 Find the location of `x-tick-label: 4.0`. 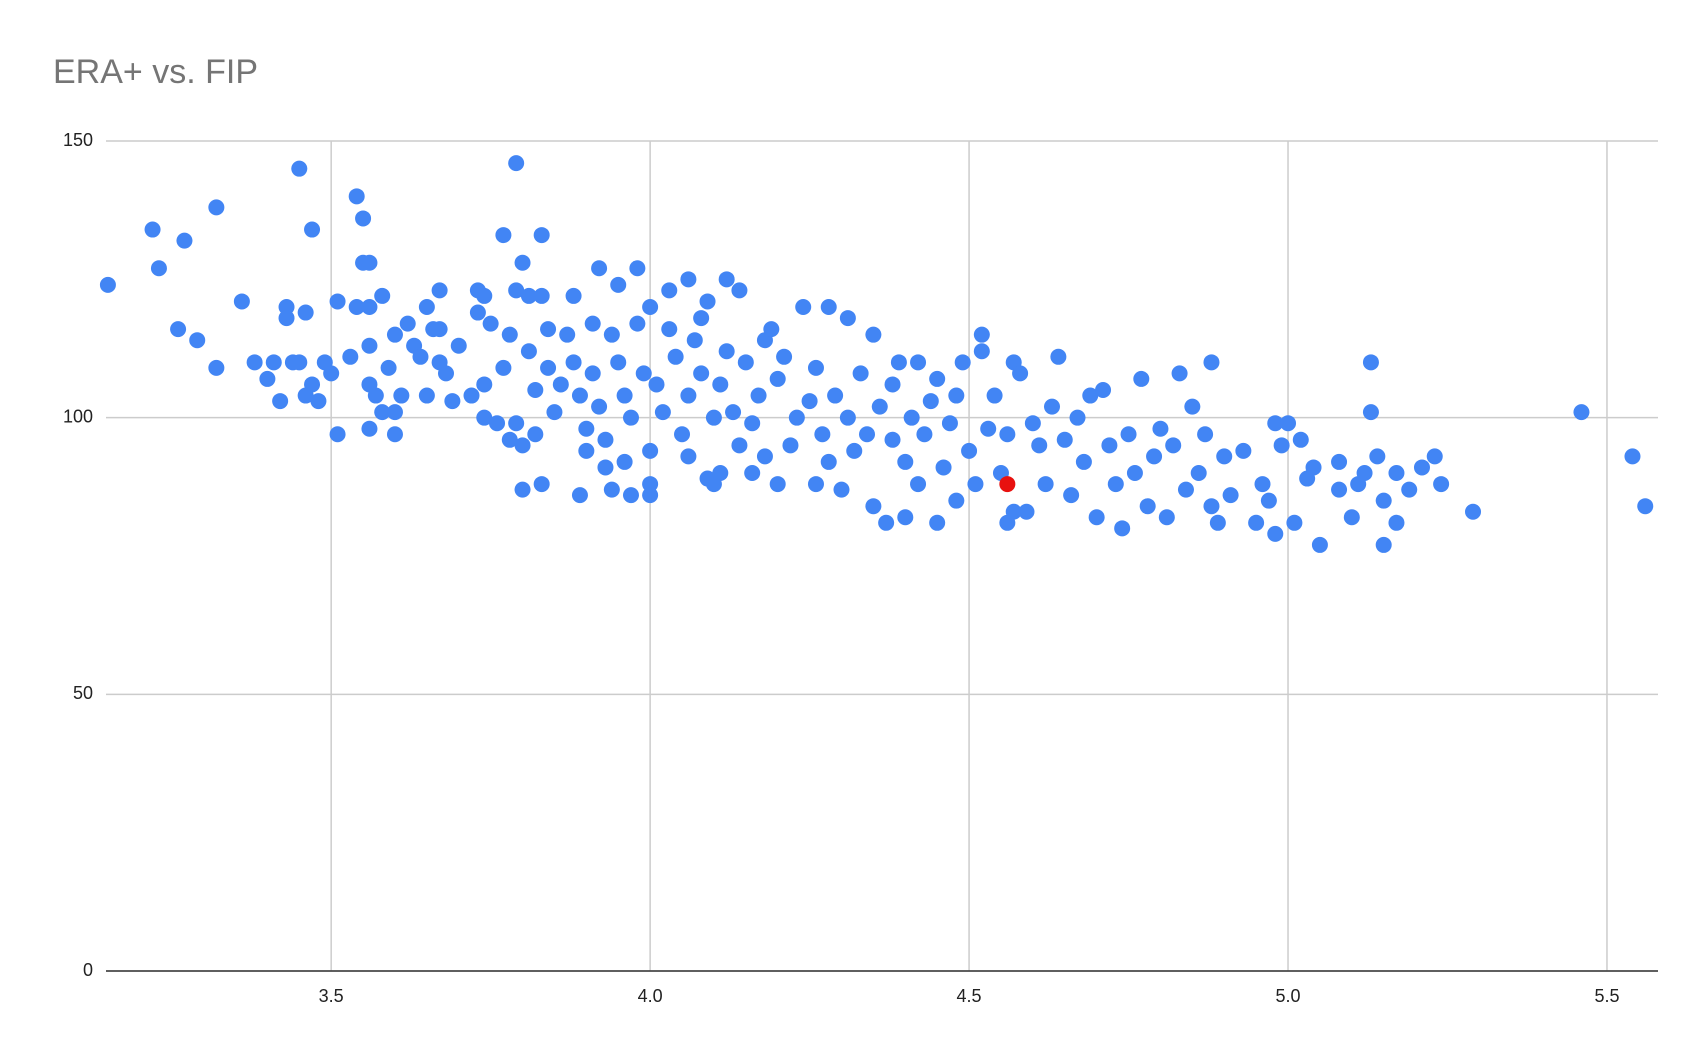

x-tick-label: 4.0 is located at coordinates (650, 996).